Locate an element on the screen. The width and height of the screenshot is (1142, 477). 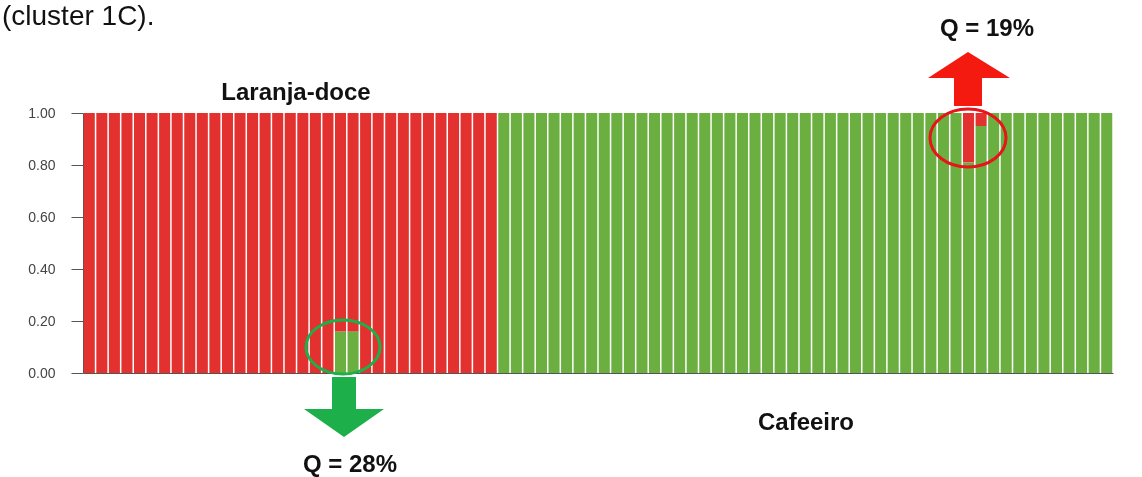
text: Q = 19% is located at coordinates (987, 28).